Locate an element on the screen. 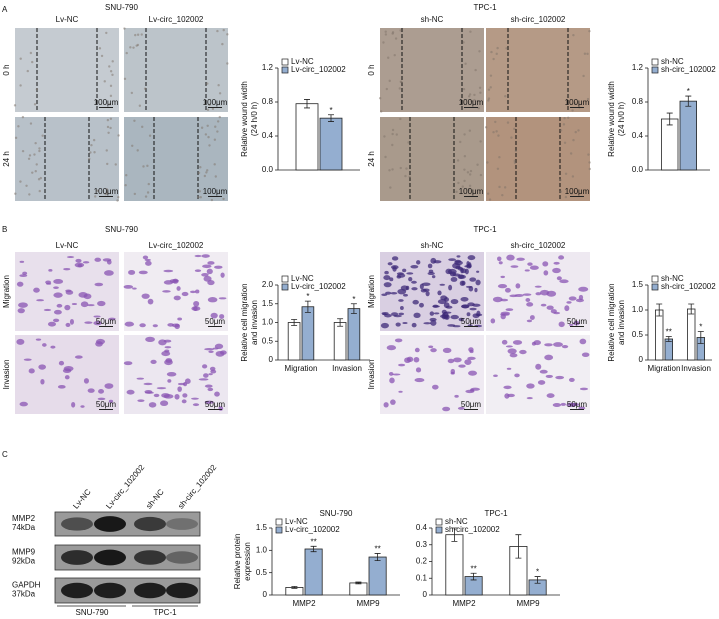 The width and height of the screenshot is (719, 619). label: 0.2 is located at coordinates (422, 561).